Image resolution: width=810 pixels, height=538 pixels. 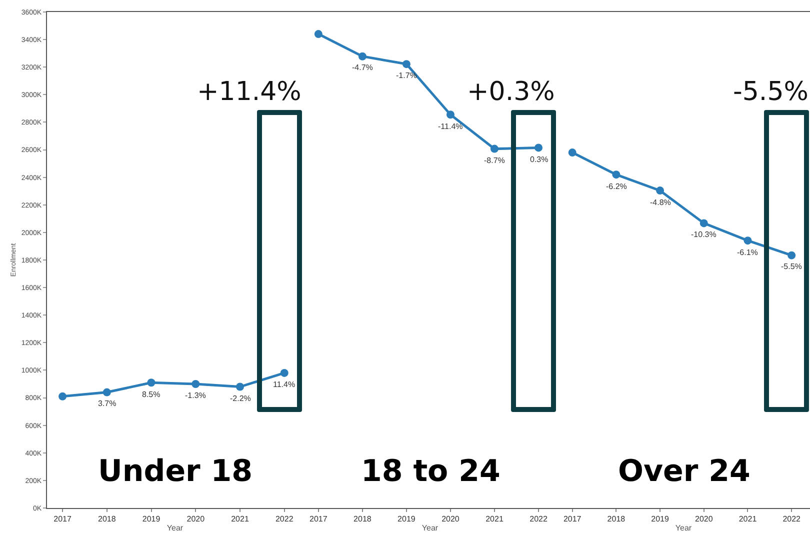 What do you see at coordinates (406, 75) in the screenshot?
I see `annotation: -1.7%` at bounding box center [406, 75].